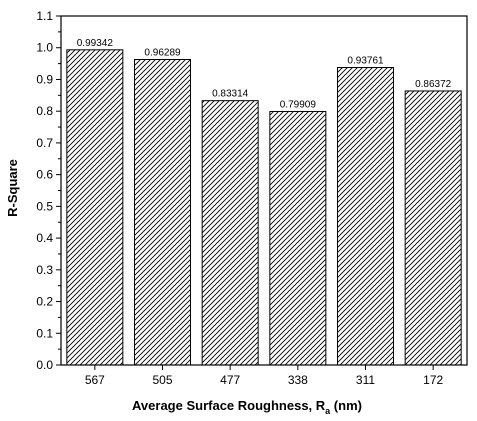 The width and height of the screenshot is (477, 421). I want to click on y-tick-label: 0.9, so click(44, 79).